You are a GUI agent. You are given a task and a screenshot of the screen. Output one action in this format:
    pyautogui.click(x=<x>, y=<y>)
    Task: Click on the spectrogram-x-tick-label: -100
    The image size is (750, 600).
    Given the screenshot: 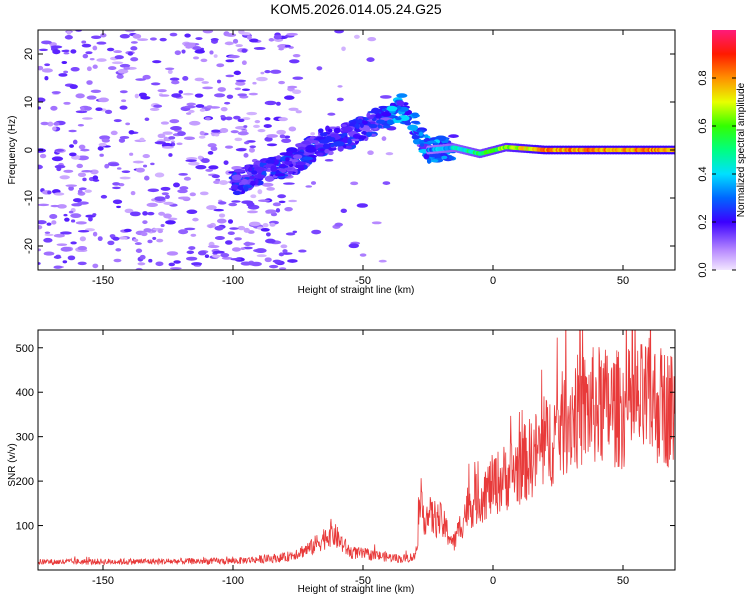 What is the action you would take?
    pyautogui.click(x=233, y=281)
    